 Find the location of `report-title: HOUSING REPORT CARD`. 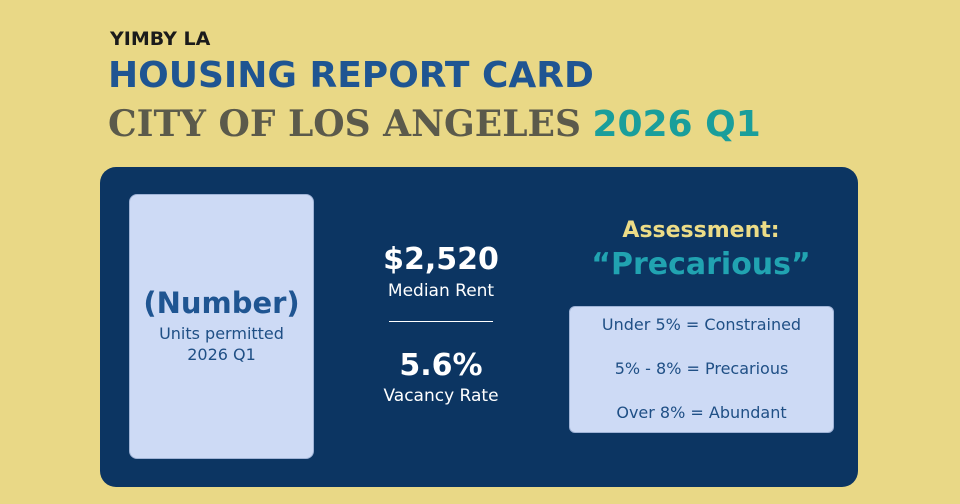

report-title: HOUSING REPORT CARD is located at coordinates (351, 75).